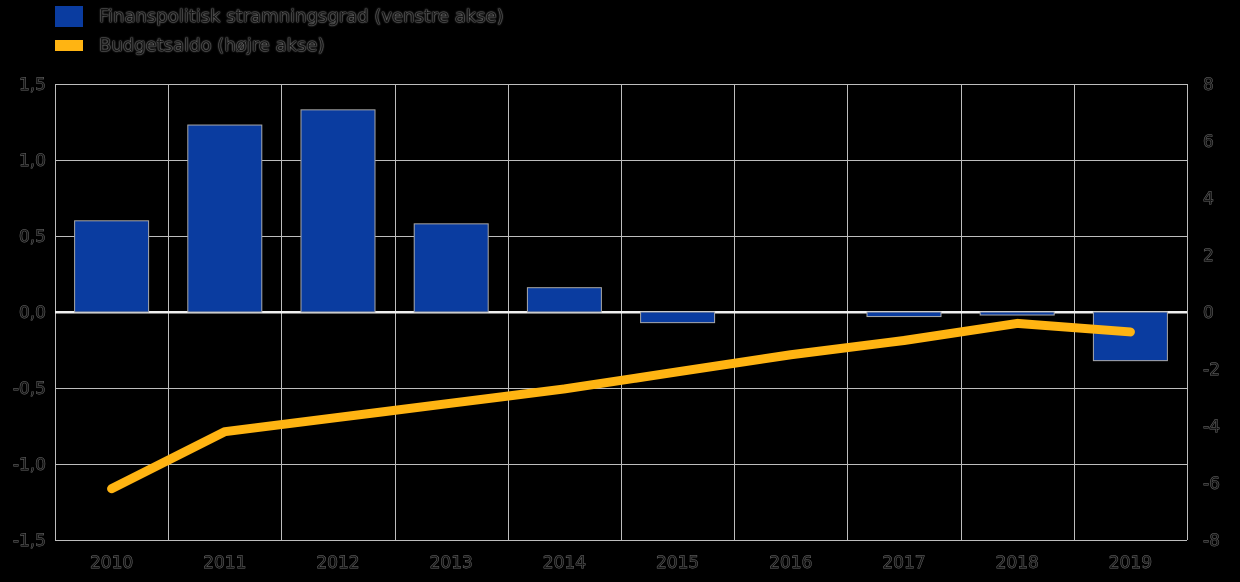 The width and height of the screenshot is (1240, 582). Describe the element at coordinates (112, 266) in the screenshot. I see `bar-2010` at that location.